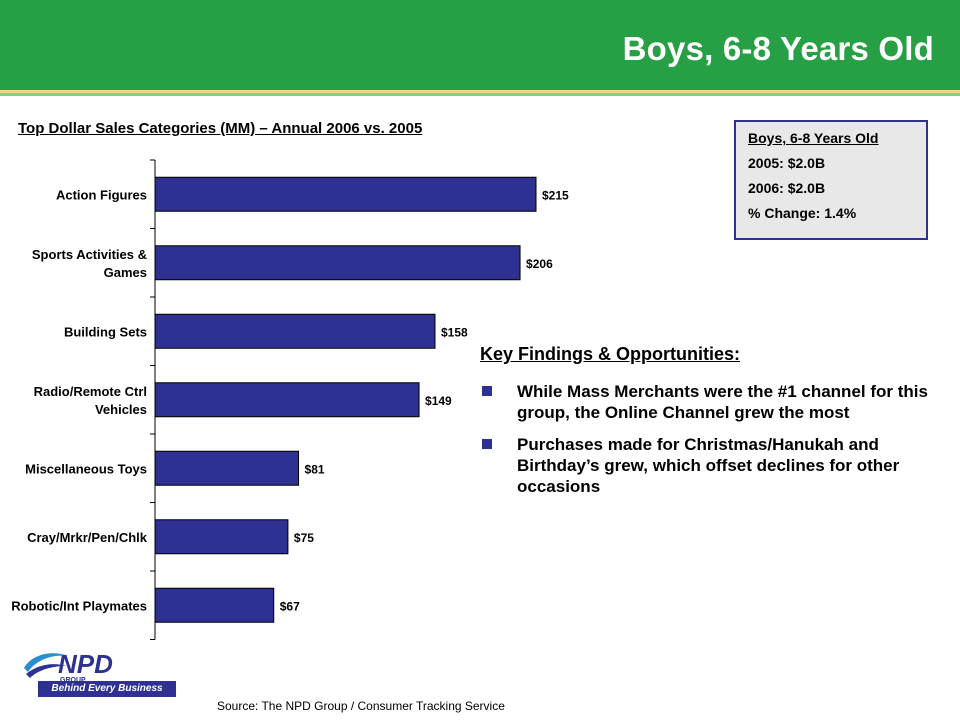 The width and height of the screenshot is (960, 720). What do you see at coordinates (89, 254) in the screenshot?
I see `category-label: Sports Activities &` at bounding box center [89, 254].